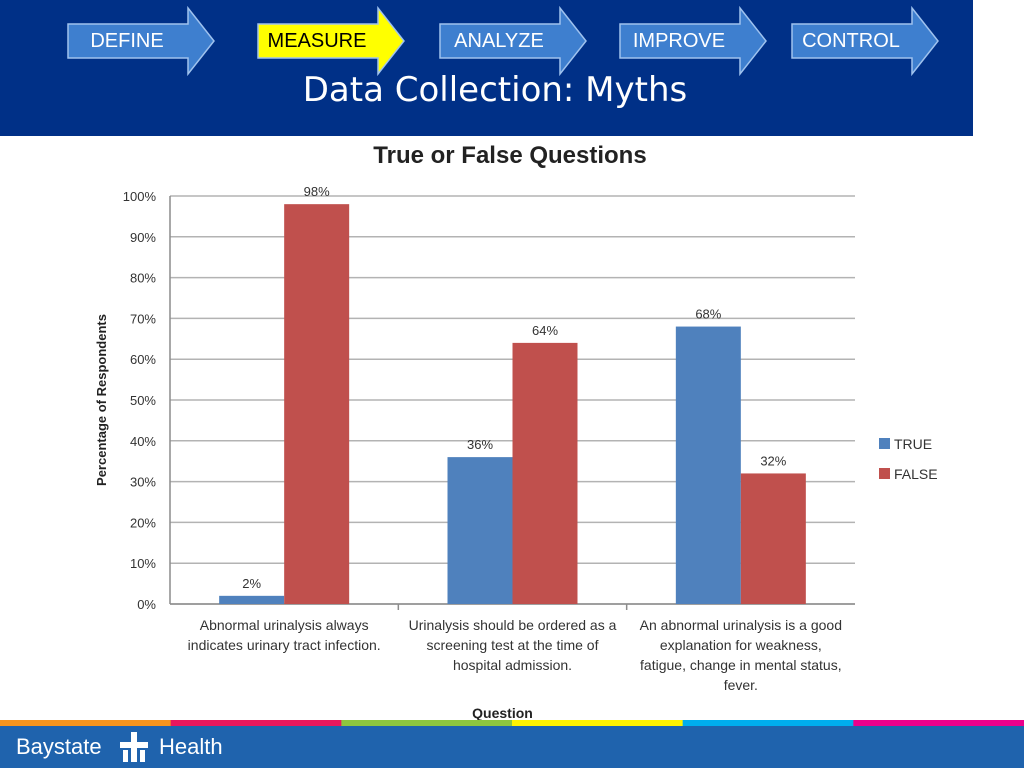 The height and width of the screenshot is (768, 1024). What do you see at coordinates (101, 400) in the screenshot?
I see `y-axis-title: Percentage of Respondents` at bounding box center [101, 400].